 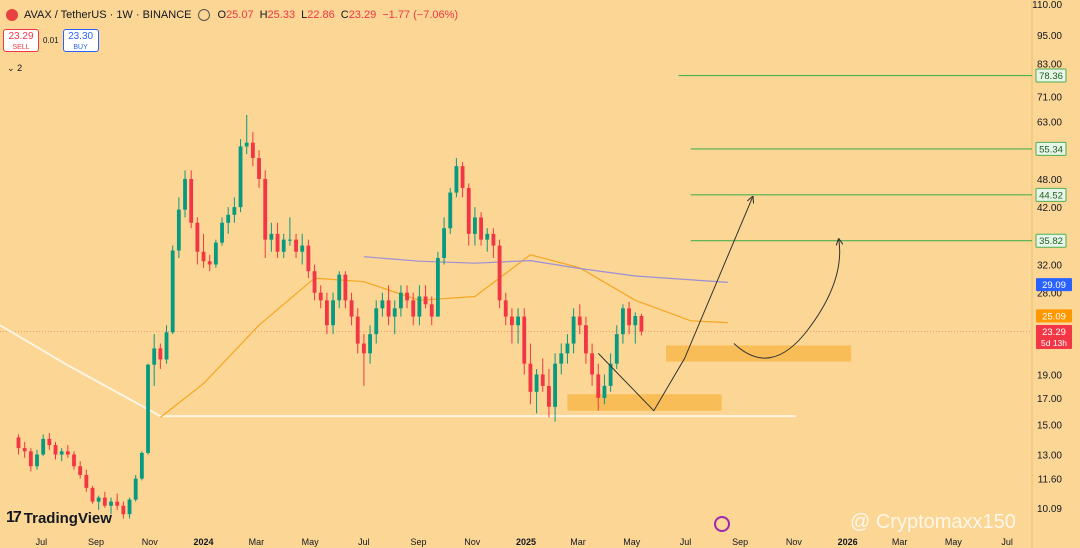 I want to click on lightning-icon, so click(x=722, y=524).